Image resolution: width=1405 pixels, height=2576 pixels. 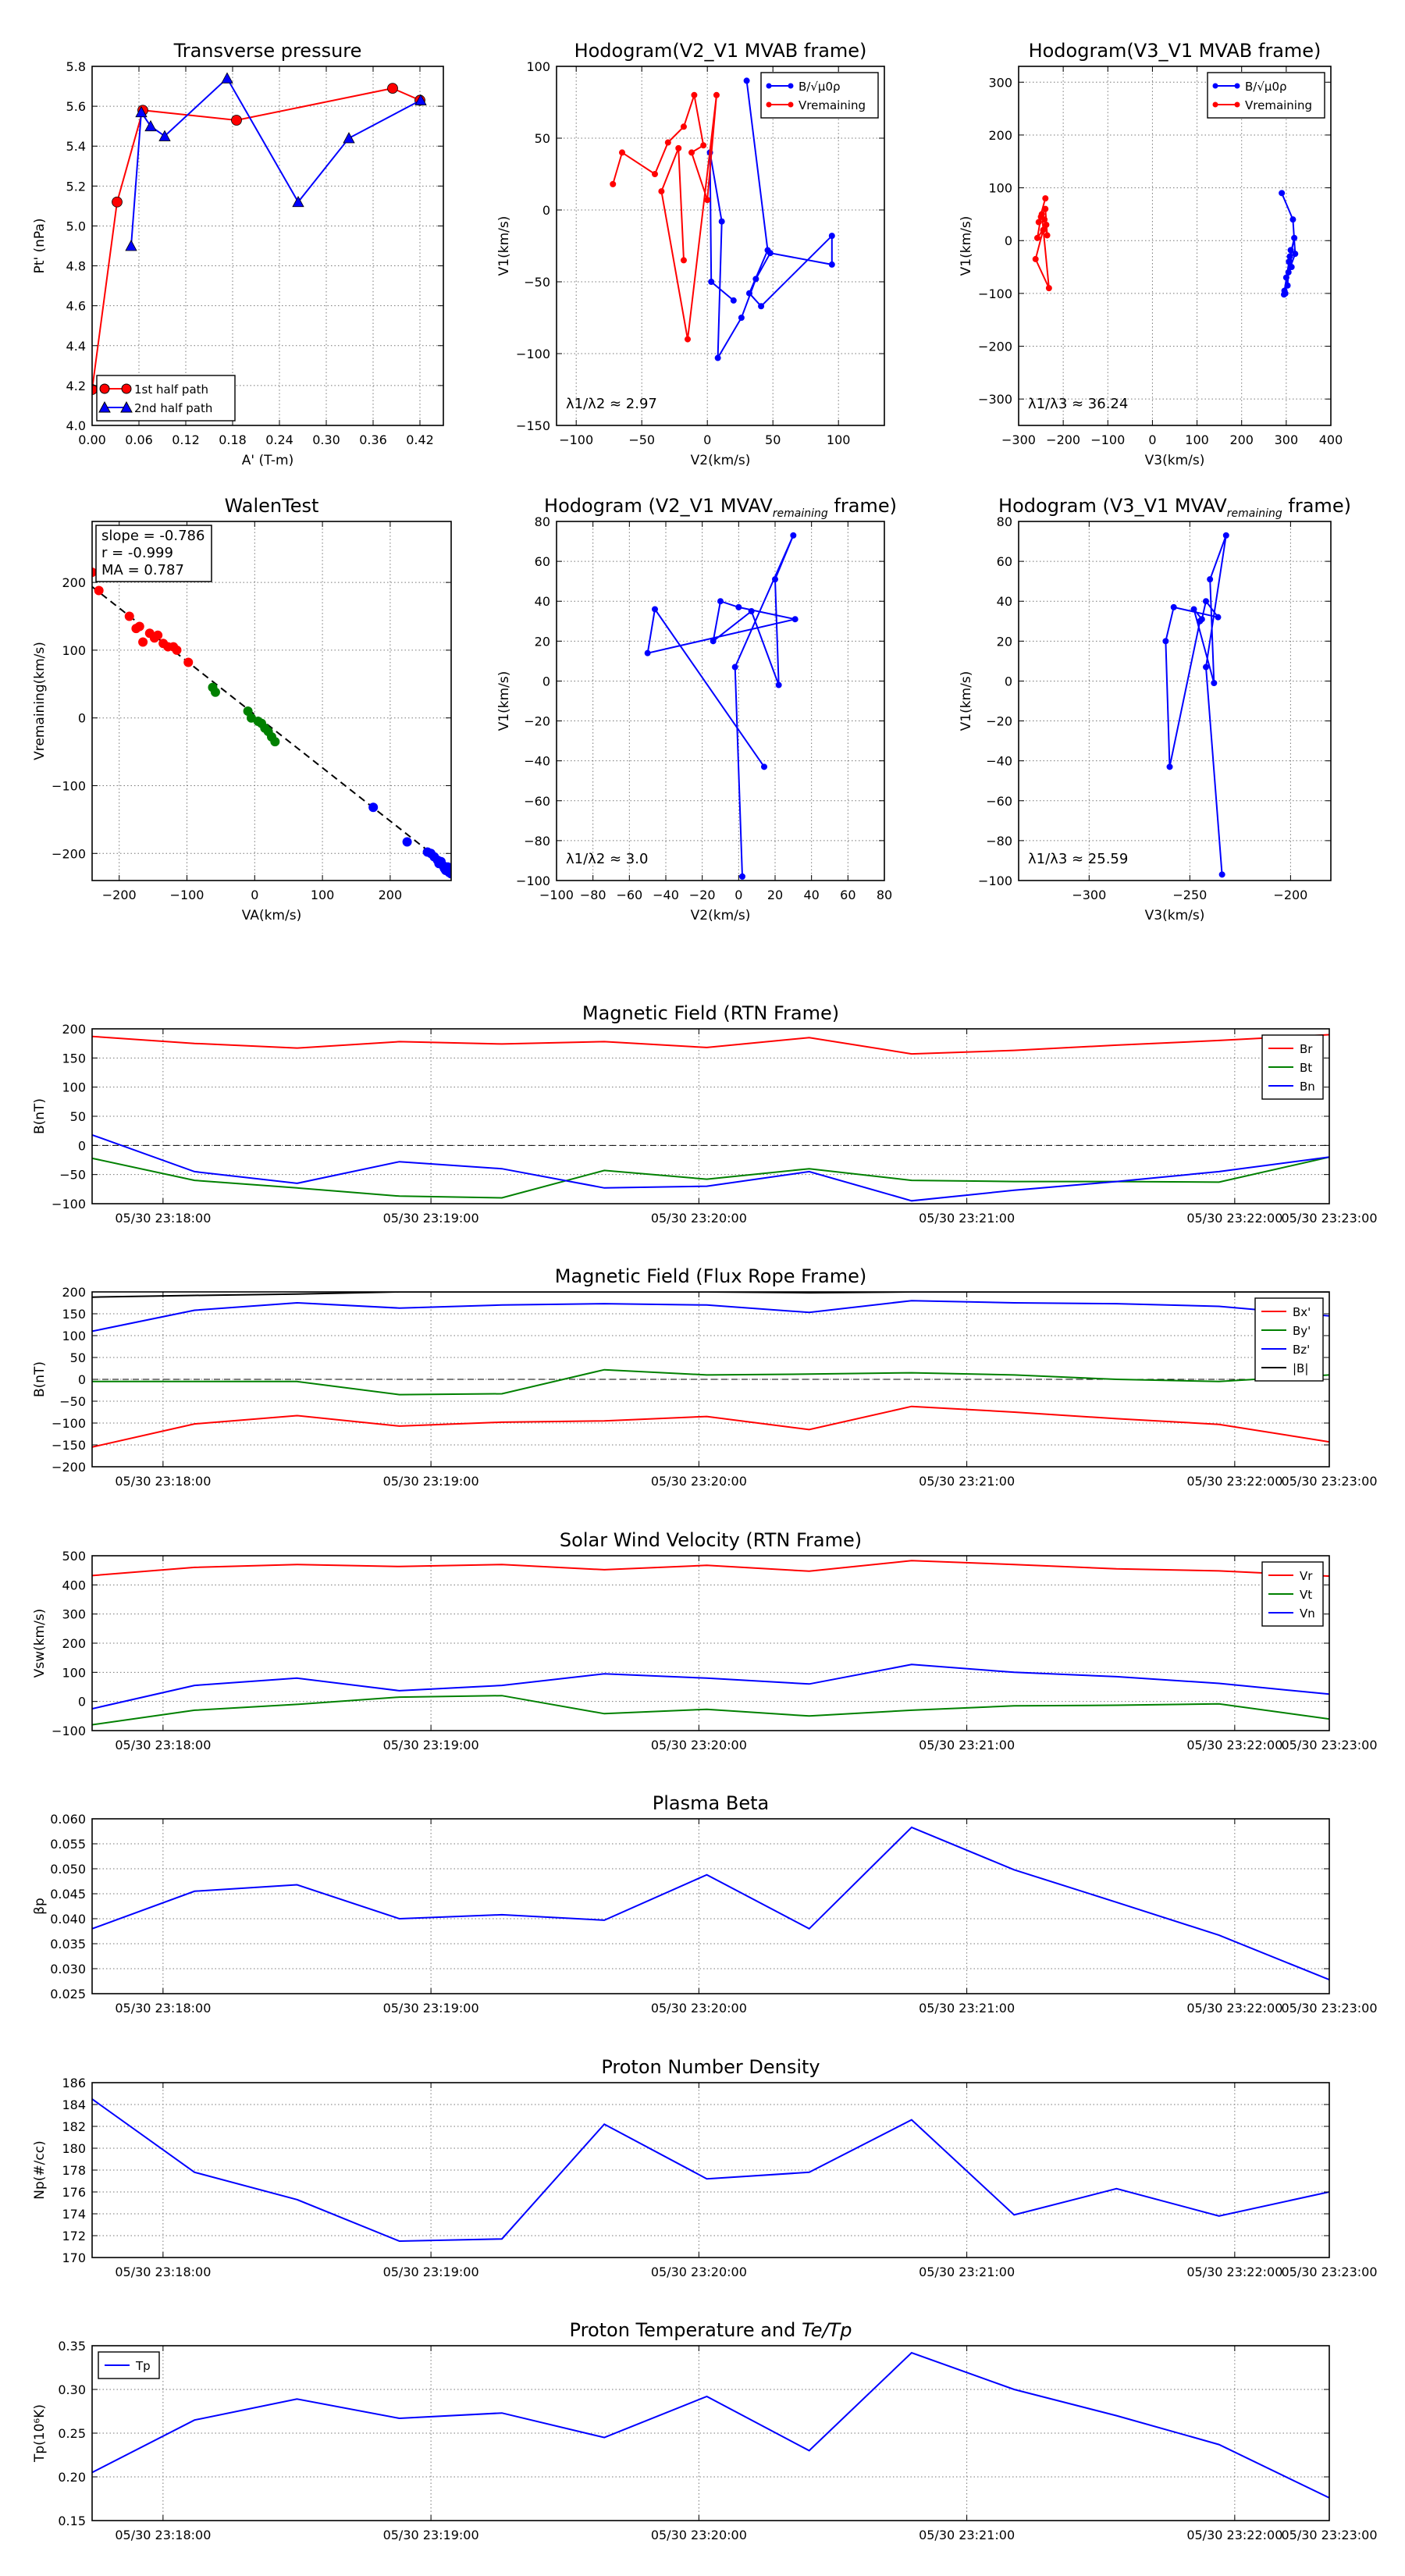 What do you see at coordinates (76, 186) in the screenshot?
I see `y-tick-label: 5.2` at bounding box center [76, 186].